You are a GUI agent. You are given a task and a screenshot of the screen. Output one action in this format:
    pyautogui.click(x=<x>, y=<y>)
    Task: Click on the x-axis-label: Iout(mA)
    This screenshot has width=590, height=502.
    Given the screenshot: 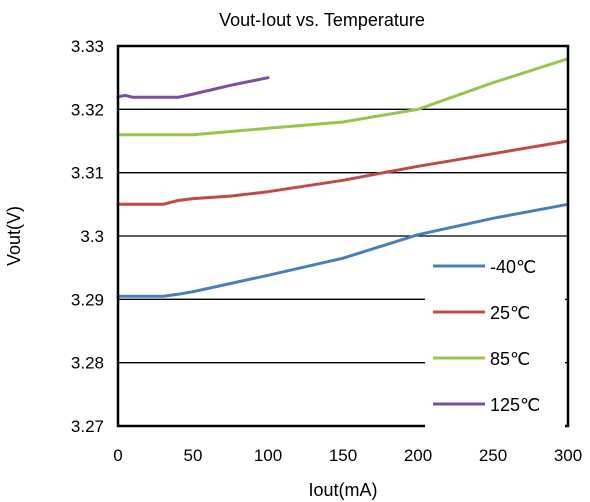 What is the action you would take?
    pyautogui.click(x=342, y=490)
    